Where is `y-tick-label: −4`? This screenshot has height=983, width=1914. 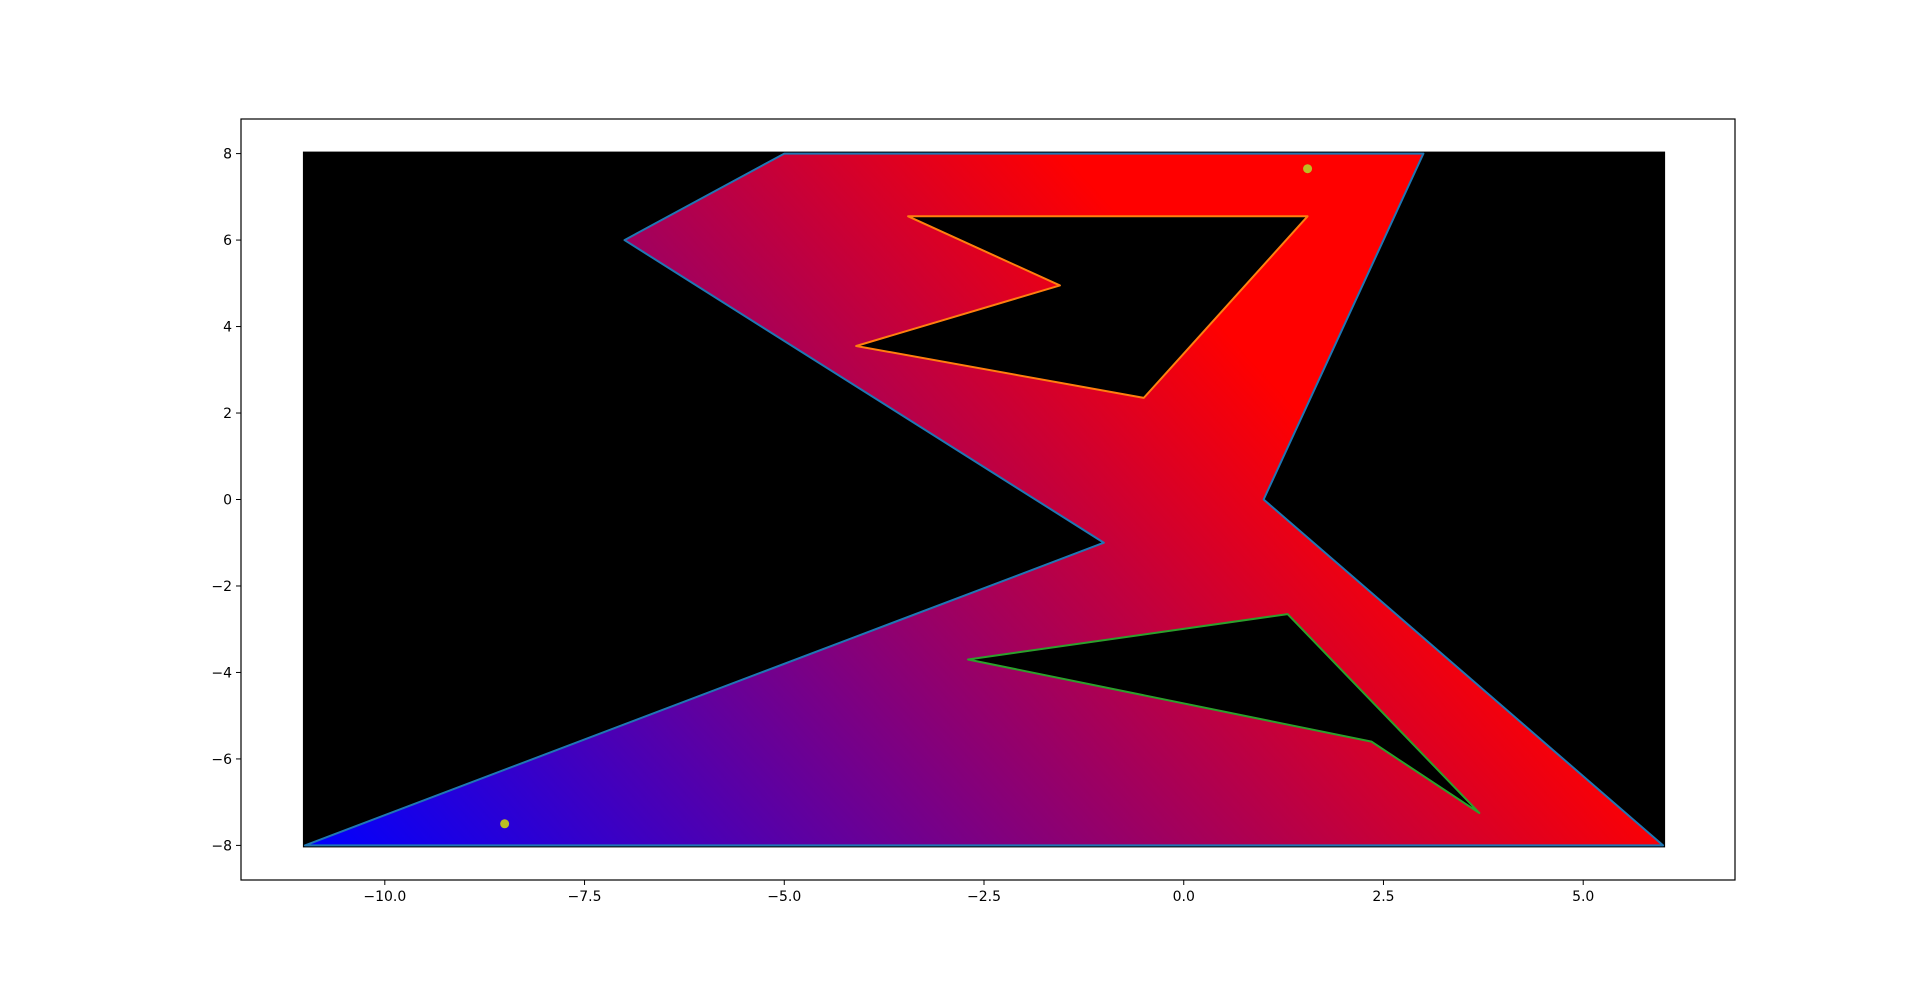 y-tick-label: −4 is located at coordinates (221, 673).